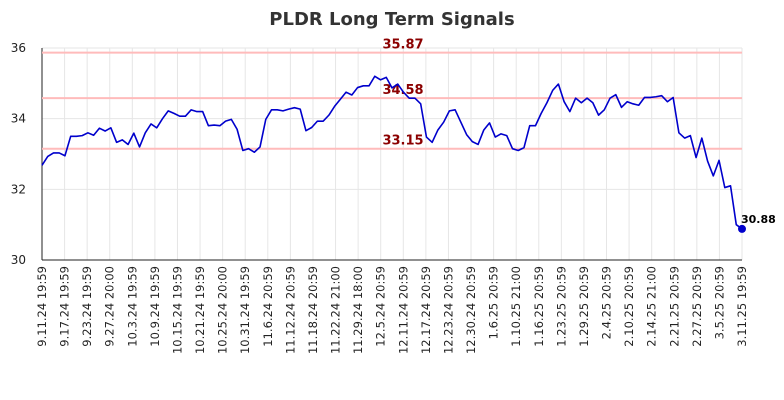  What do you see at coordinates (719, 302) in the screenshot?
I see `x-tick-label: 3.5.25 20:59` at bounding box center [719, 302].